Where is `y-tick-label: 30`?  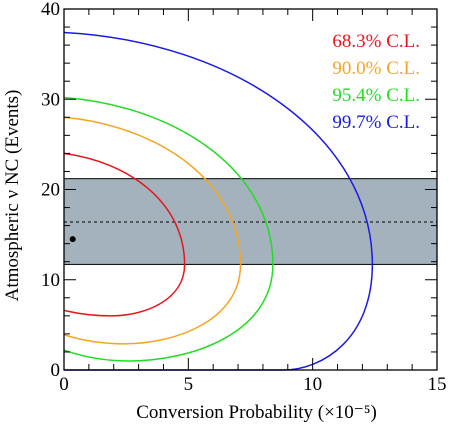 y-tick-label: 30 is located at coordinates (50, 99).